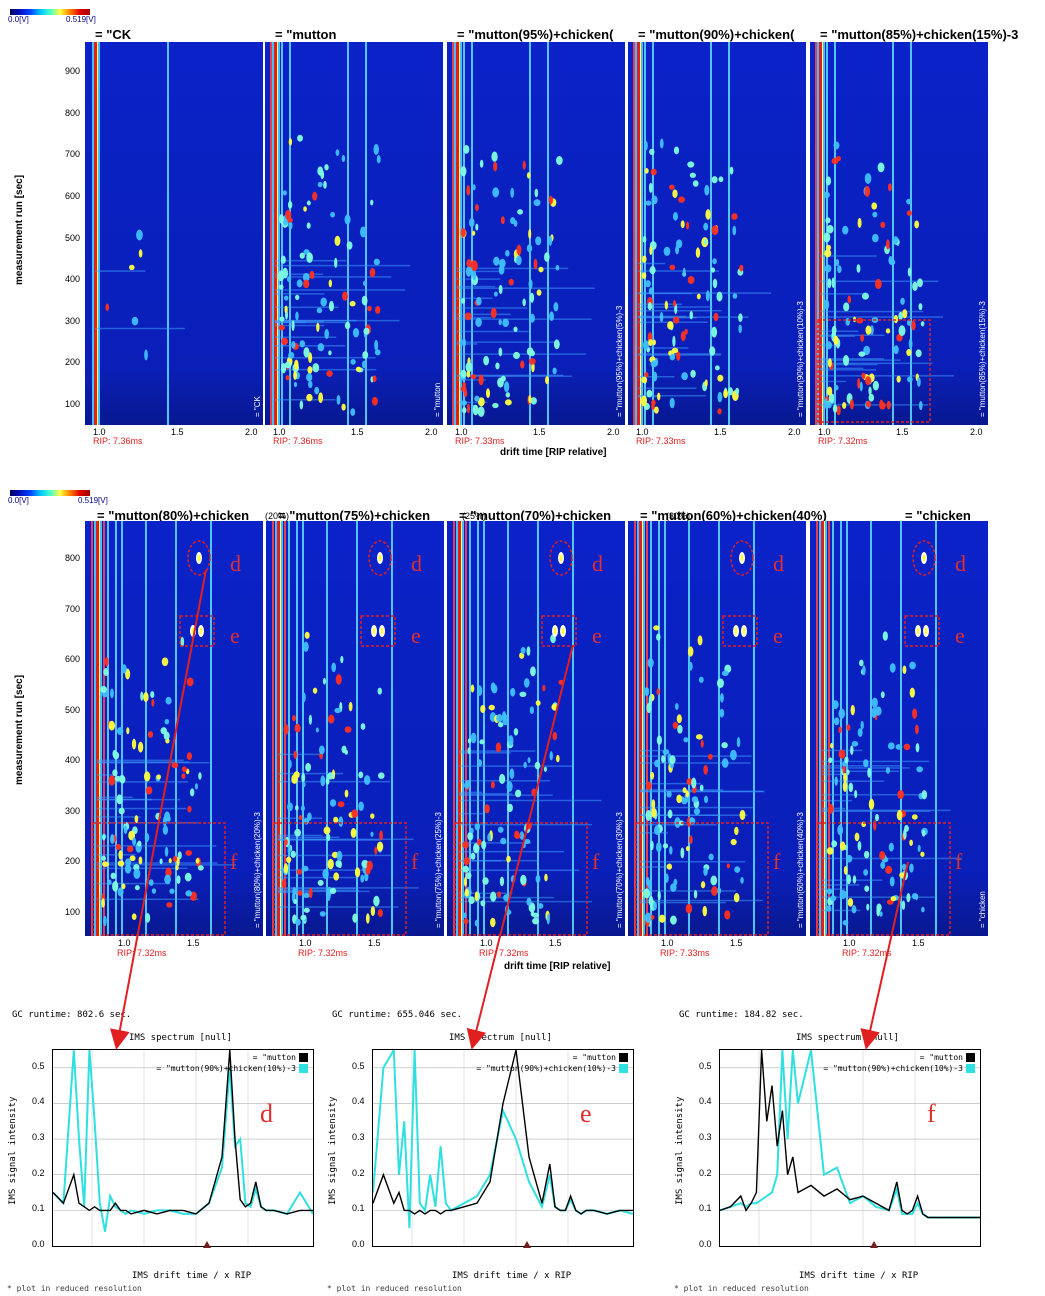 This screenshot has height=1296, width=1045. I want to click on row2-xtick-3-1: 1.5, so click(736, 943).